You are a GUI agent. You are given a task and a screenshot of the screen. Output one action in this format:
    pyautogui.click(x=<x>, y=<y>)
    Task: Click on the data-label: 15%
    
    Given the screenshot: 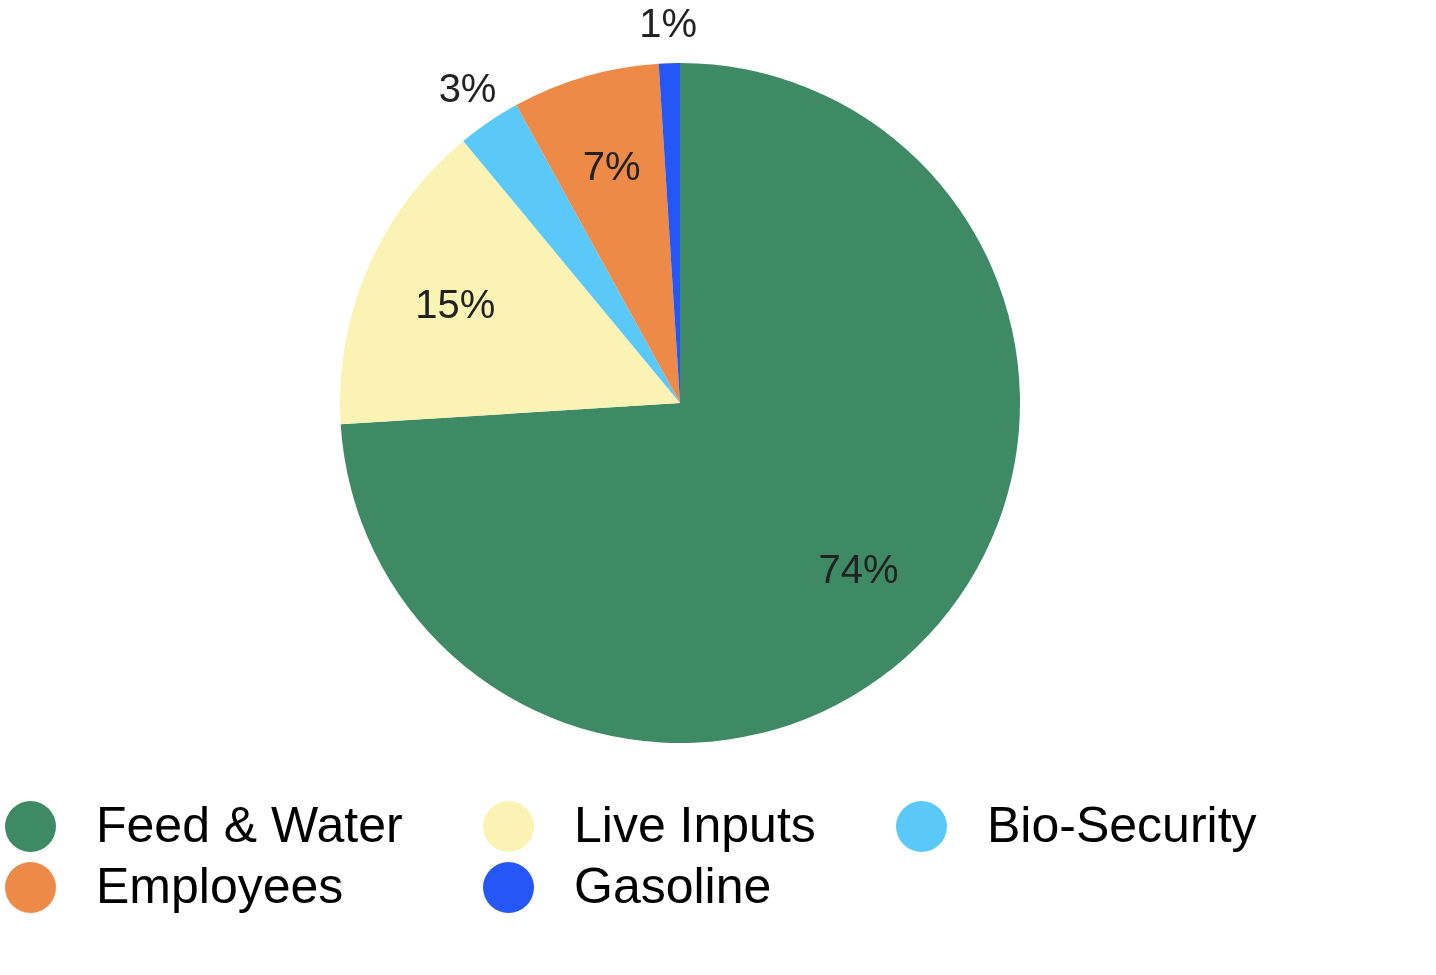 What is the action you would take?
    pyautogui.click(x=455, y=303)
    